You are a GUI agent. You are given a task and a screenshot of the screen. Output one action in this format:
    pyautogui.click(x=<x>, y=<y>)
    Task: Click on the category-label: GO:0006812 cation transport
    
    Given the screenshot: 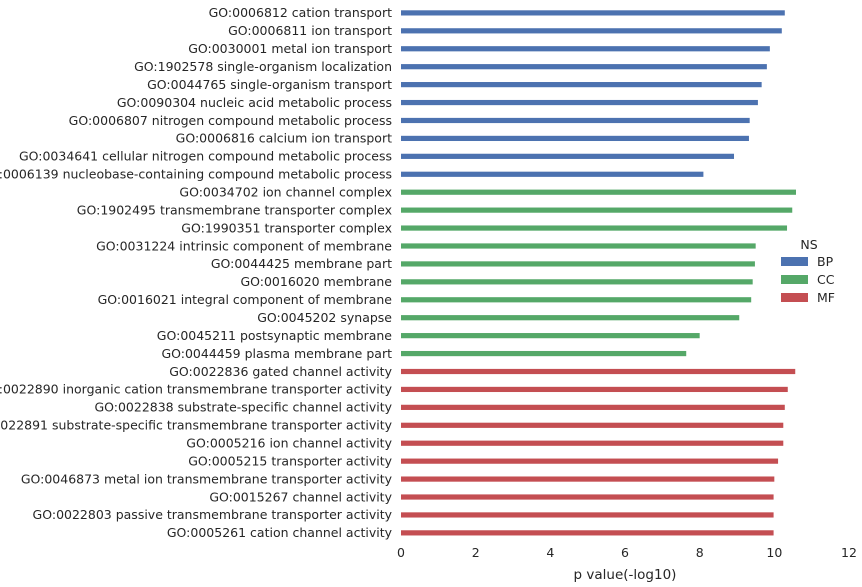 What is the action you would take?
    pyautogui.click(x=300, y=12)
    